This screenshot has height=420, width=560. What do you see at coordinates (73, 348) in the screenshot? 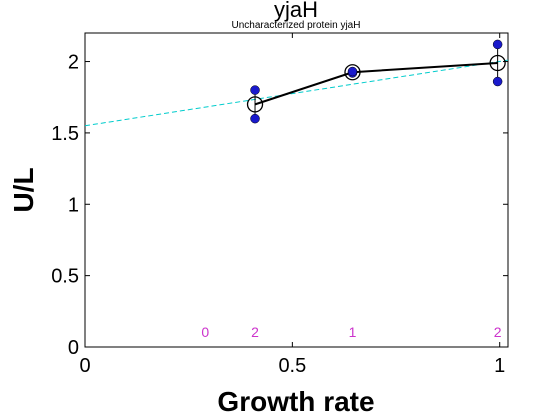
I see `y-tick-label: 0` at bounding box center [73, 348].